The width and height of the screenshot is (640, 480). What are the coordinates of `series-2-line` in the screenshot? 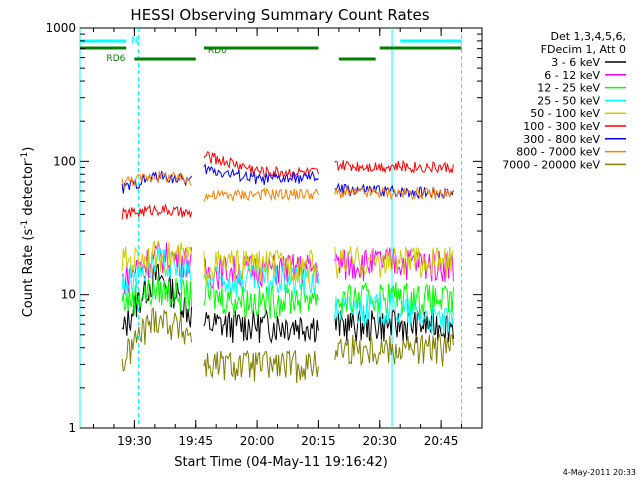 It's located at (287, 297).